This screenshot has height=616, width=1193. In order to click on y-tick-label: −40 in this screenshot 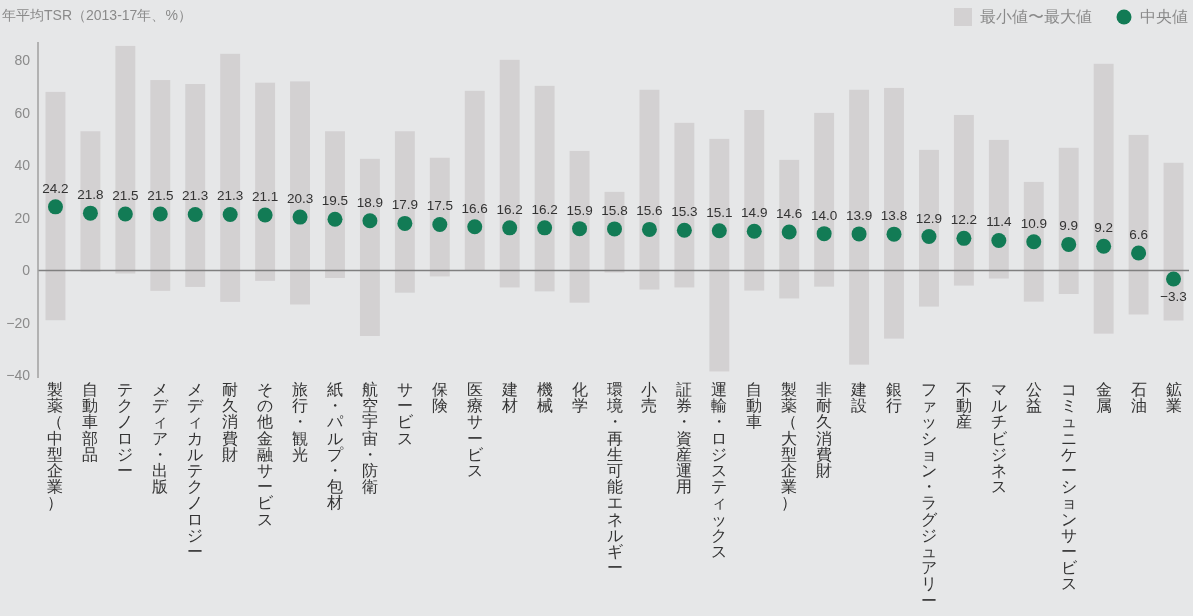, I will do `click(18, 375)`.